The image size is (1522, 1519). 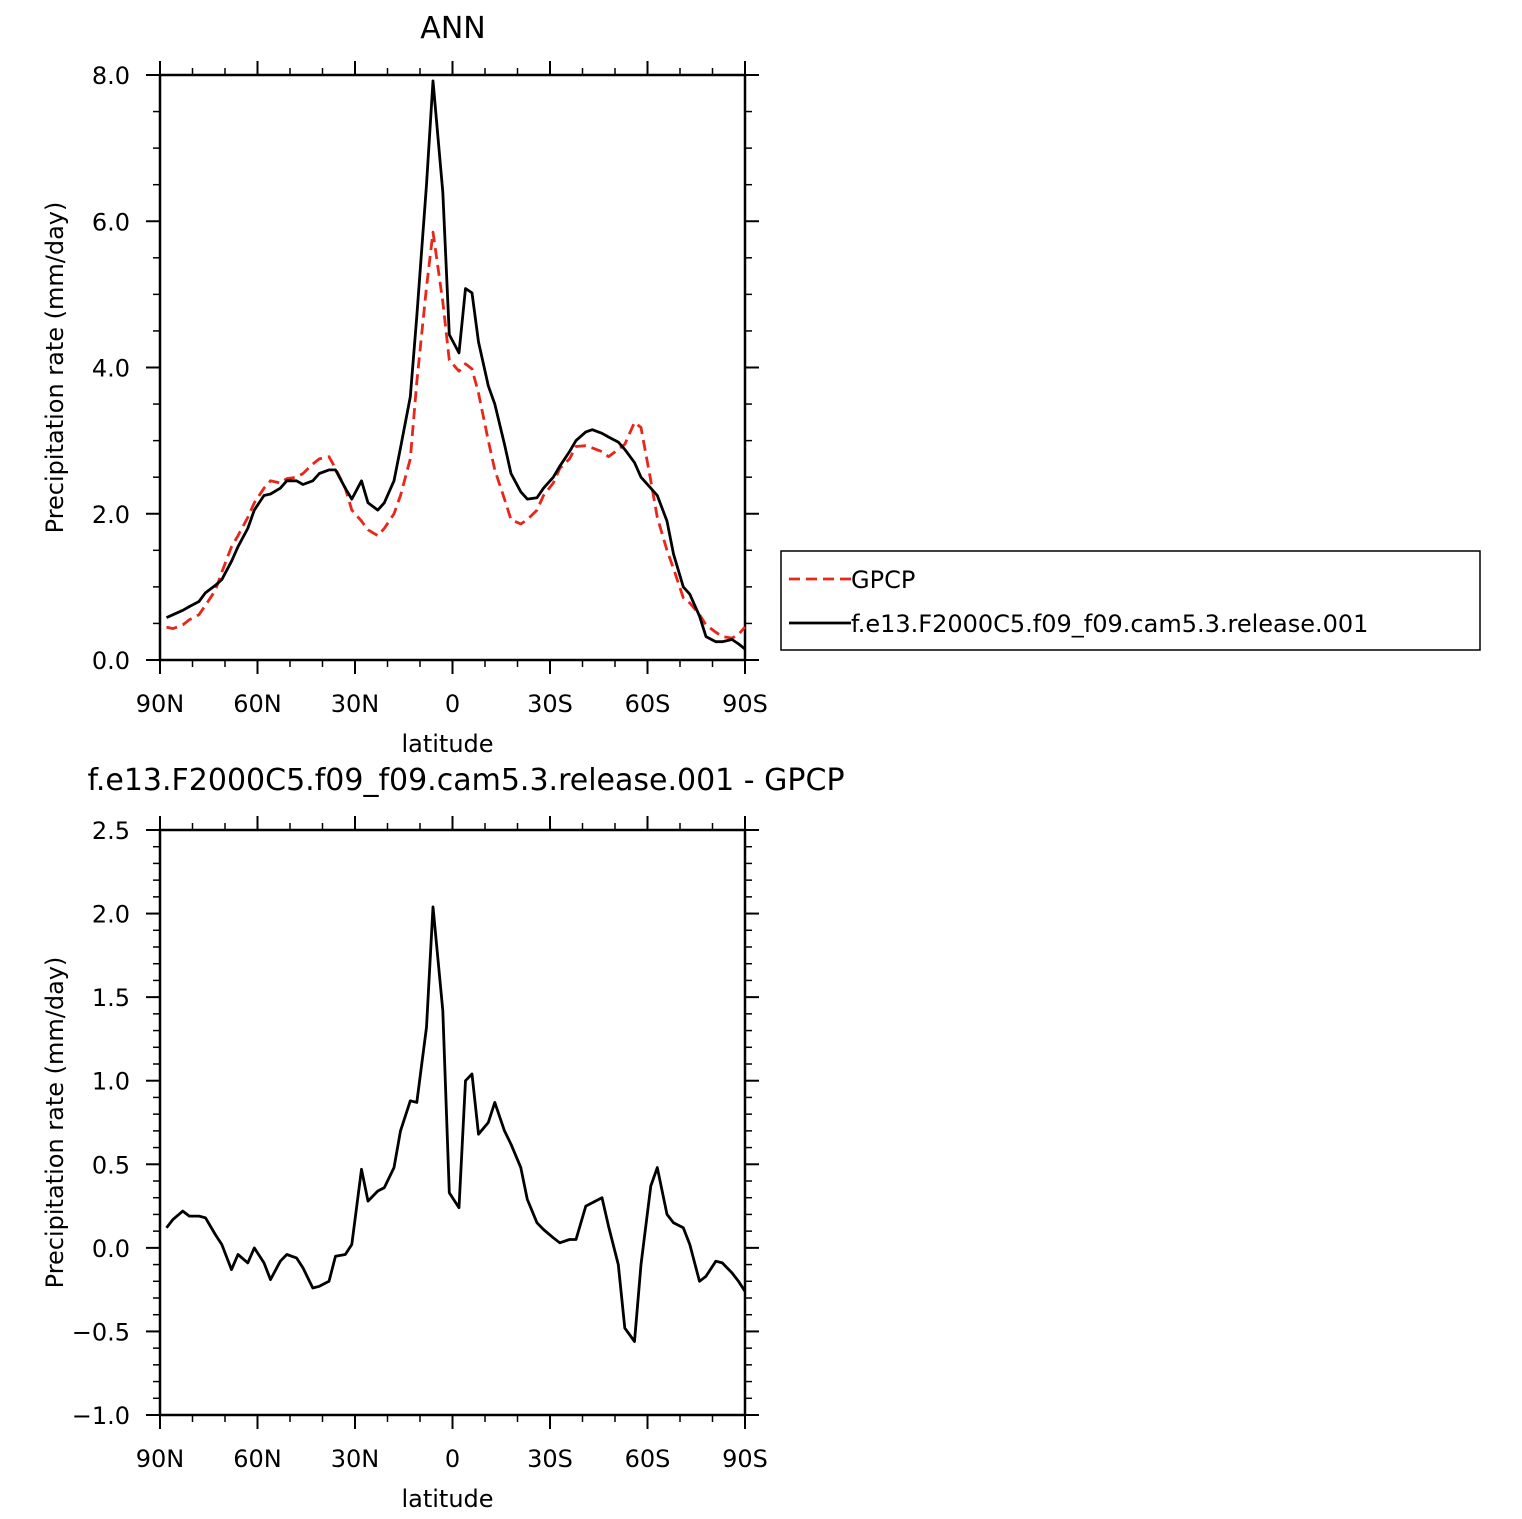 What do you see at coordinates (111, 1082) in the screenshot?
I see `y-tick-label: 1.0` at bounding box center [111, 1082].